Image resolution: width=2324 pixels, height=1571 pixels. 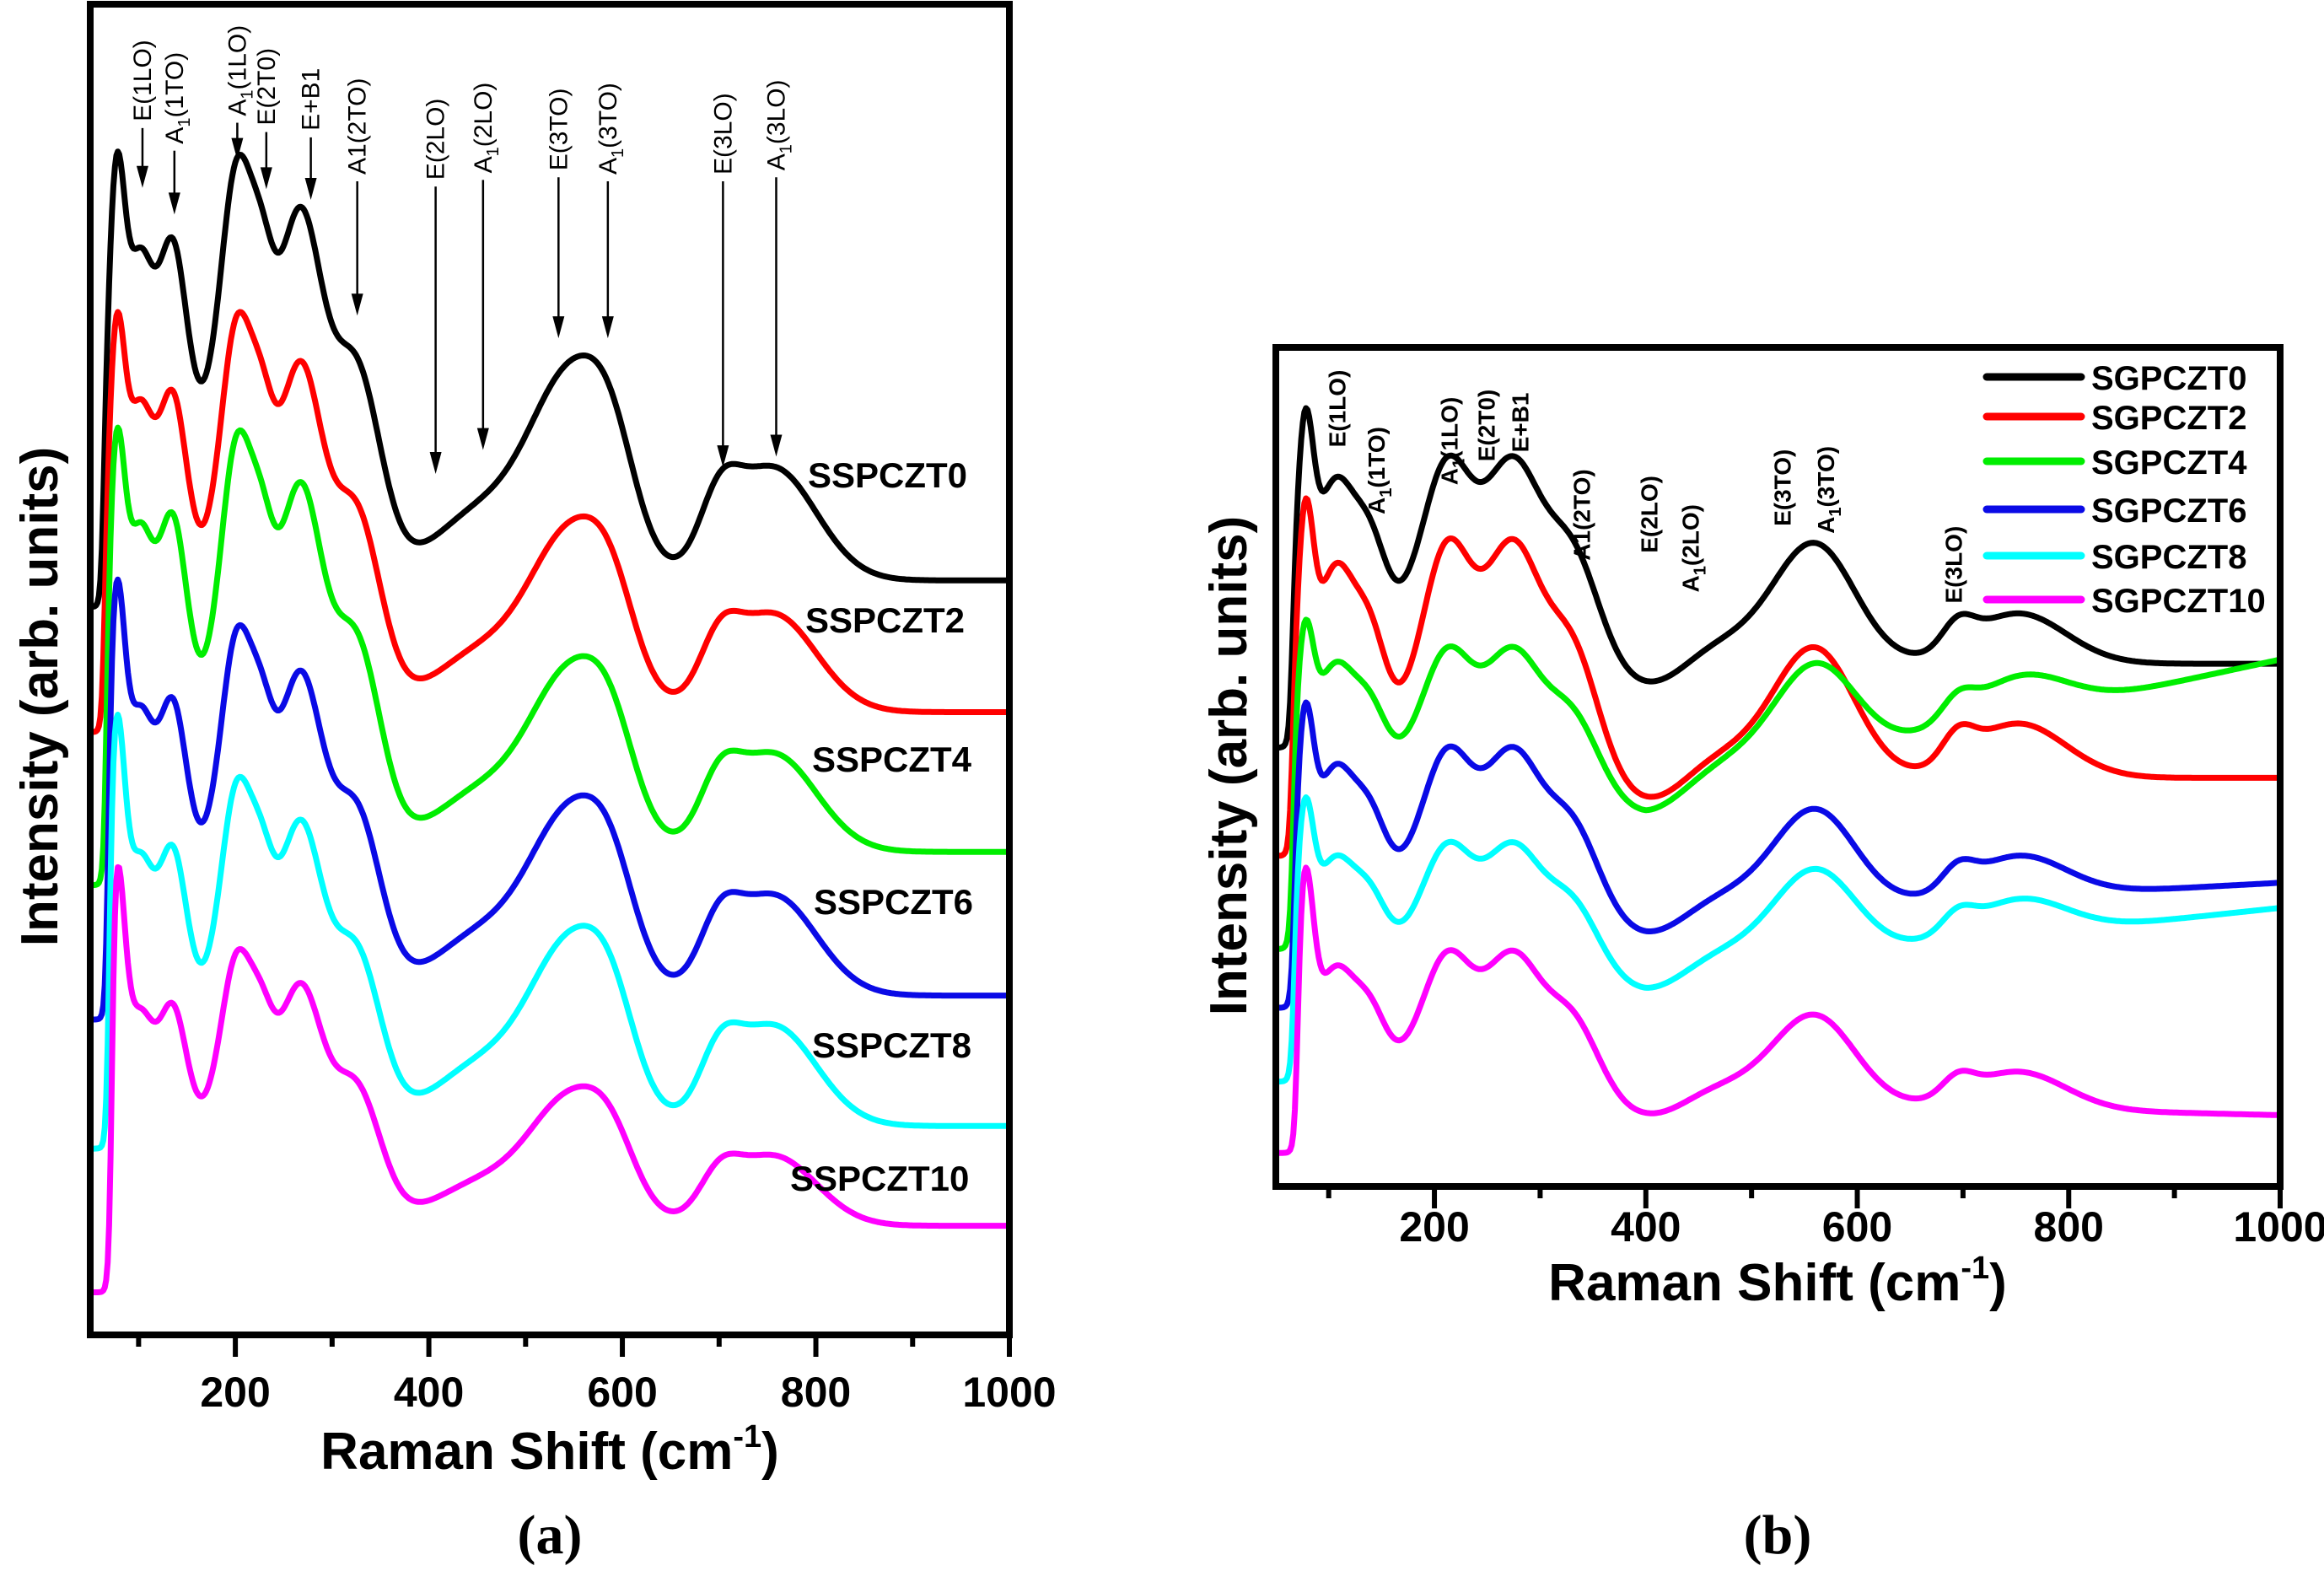 I want to click on series-line-sgpczt4, so click(x=1777, y=784).